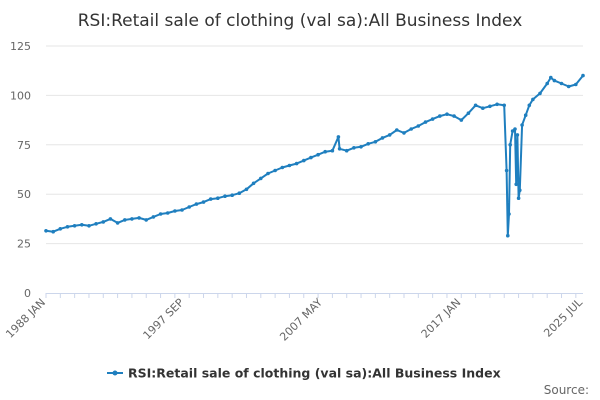 The image size is (600, 400). What do you see at coordinates (24, 244) in the screenshot?
I see `y-tick-label: 25` at bounding box center [24, 244].